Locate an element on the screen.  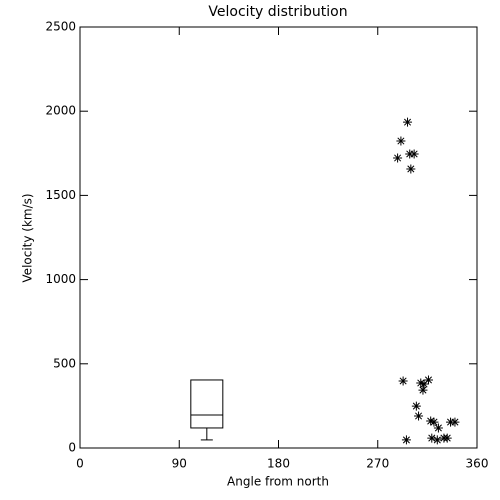
x-axis-label: Angle from north is located at coordinates (278, 482).